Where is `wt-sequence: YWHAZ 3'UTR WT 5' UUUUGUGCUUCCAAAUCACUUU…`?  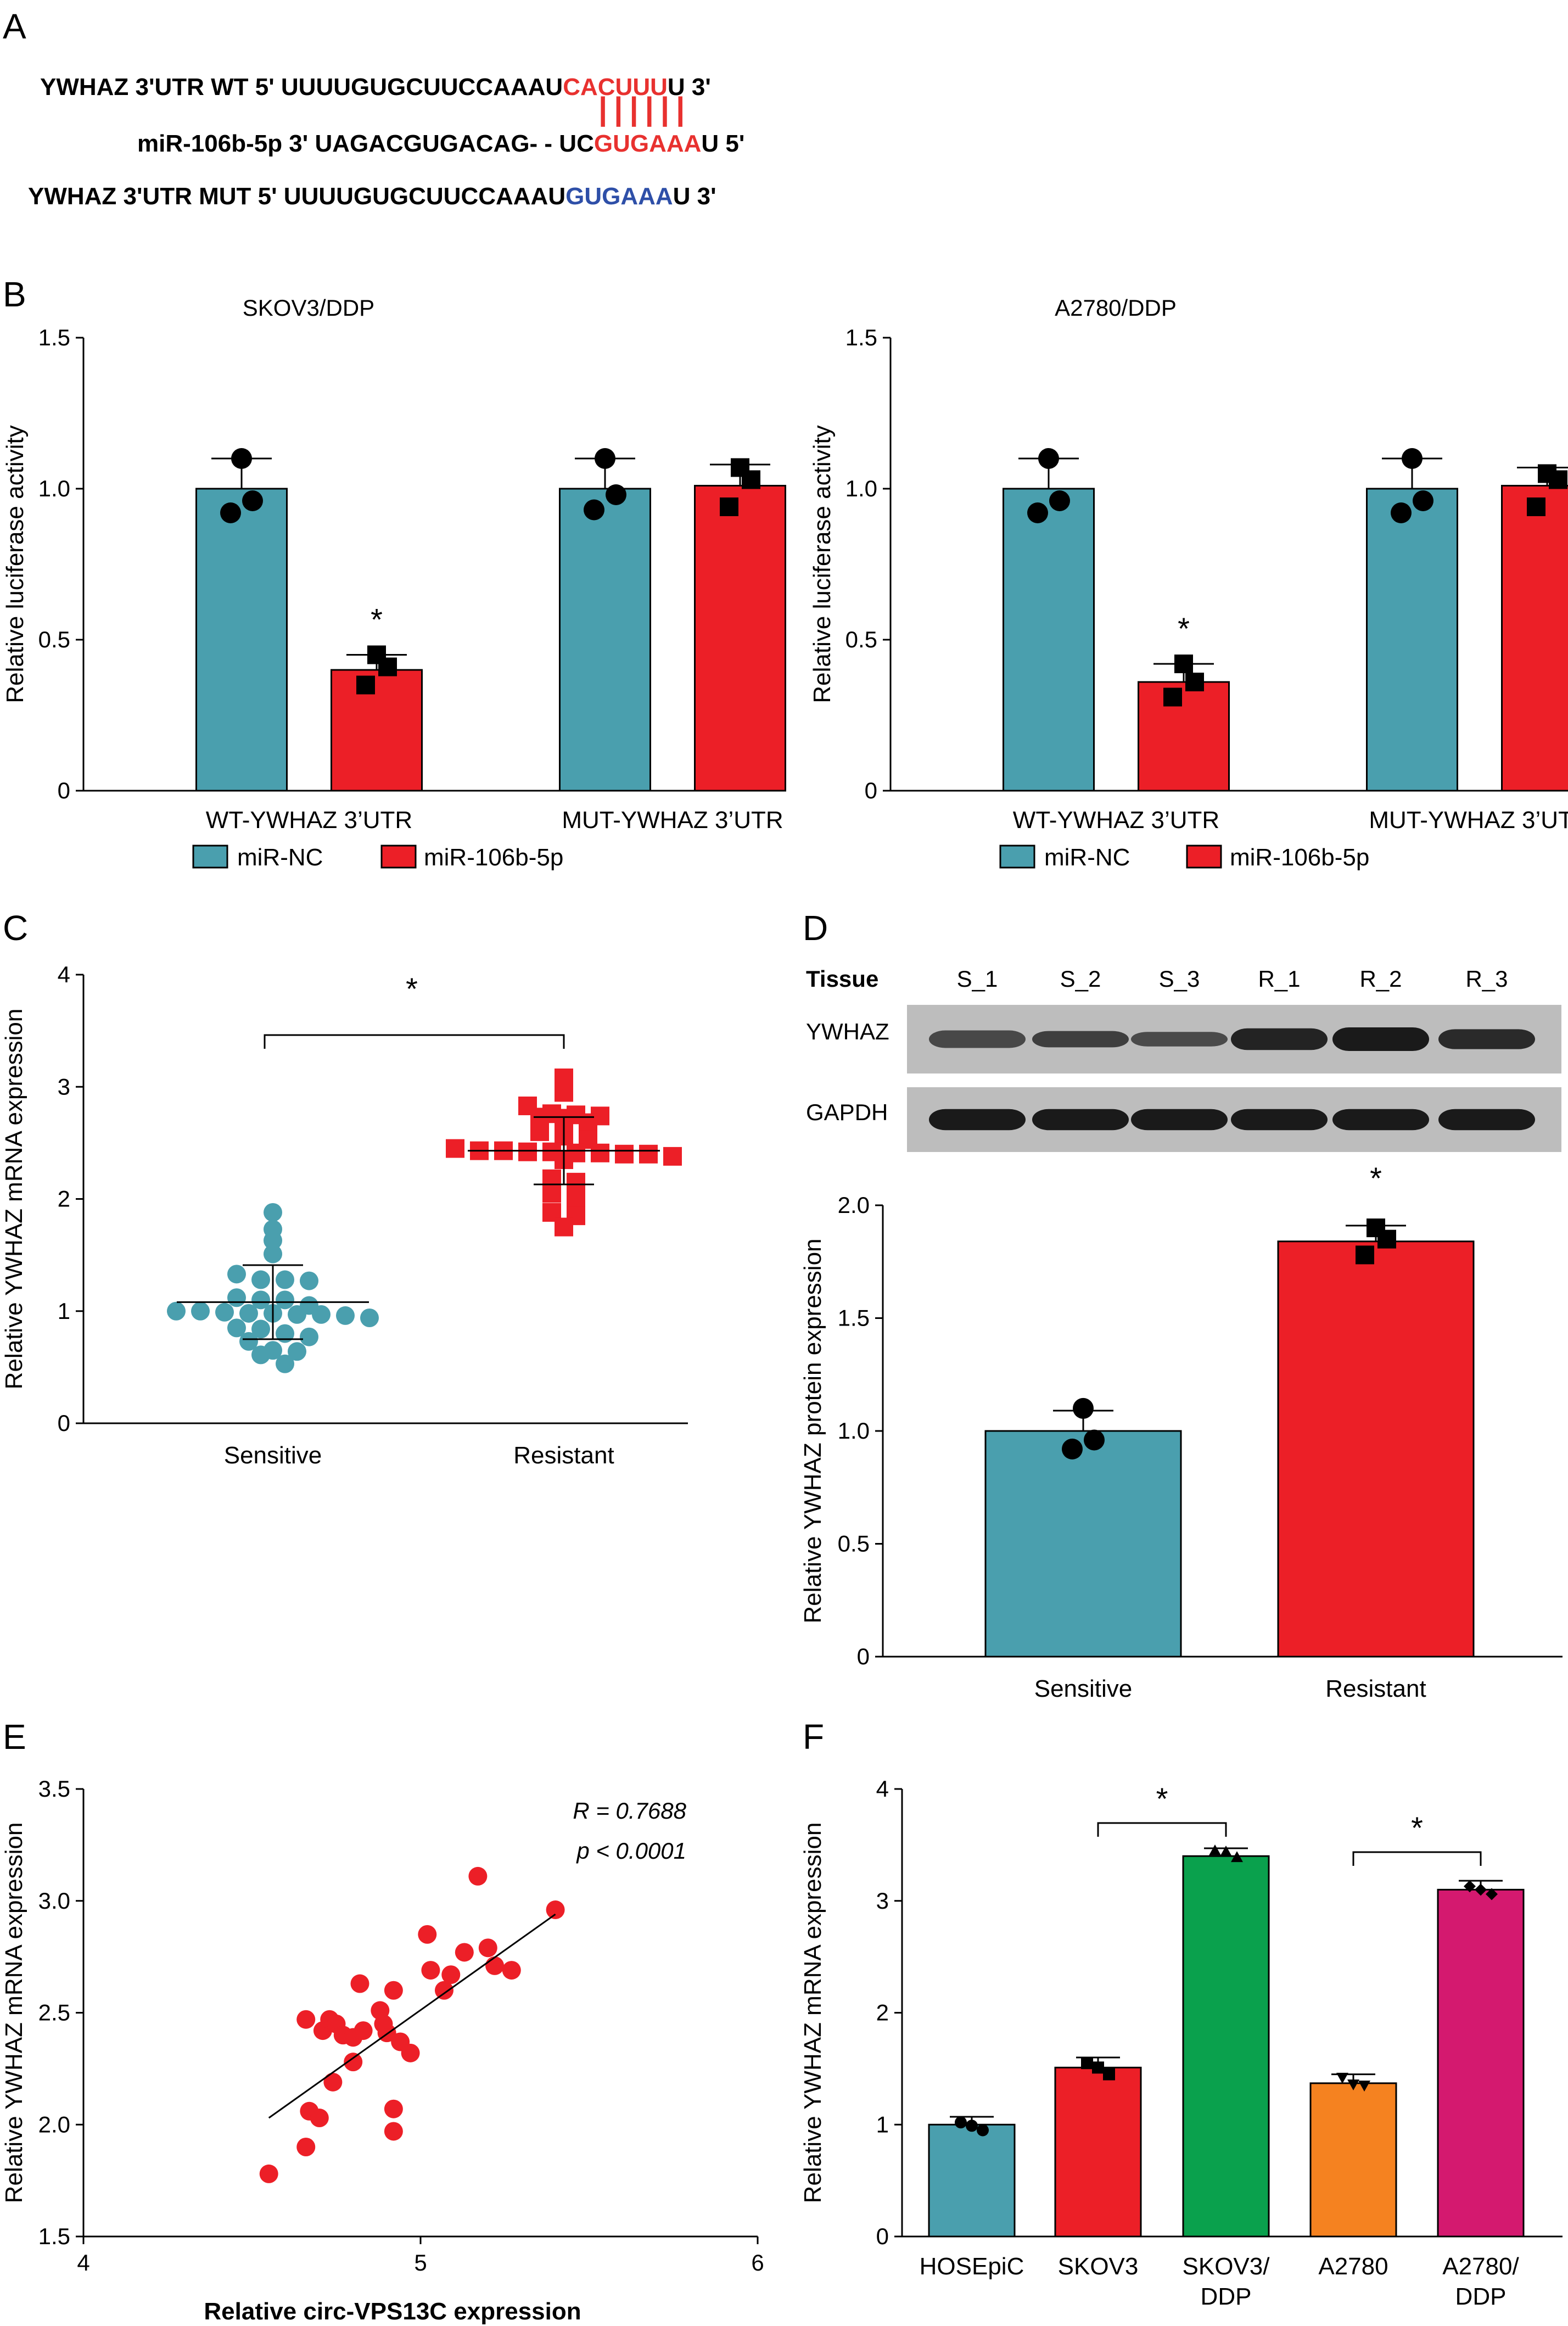
wt-sequence: YWHAZ 3'UTR WT 5' UUUUGUGCUUCCAAAUCACUUU… is located at coordinates (375, 87).